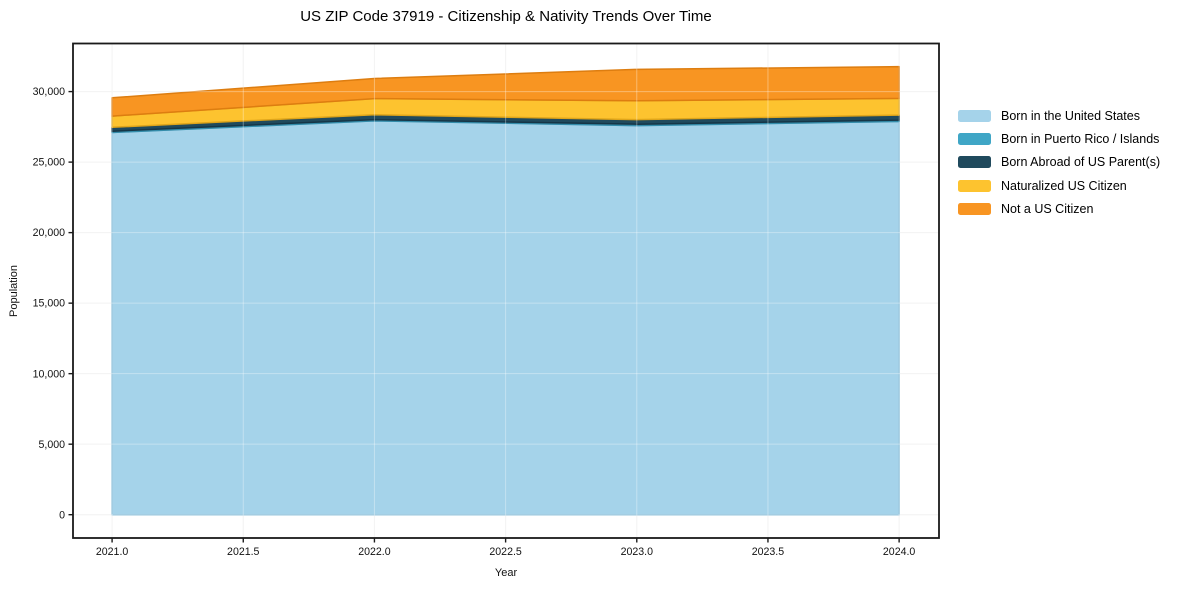 The height and width of the screenshot is (590, 1189). I want to click on legend-item-not-citizen: Not a US Citizen, so click(1059, 208).